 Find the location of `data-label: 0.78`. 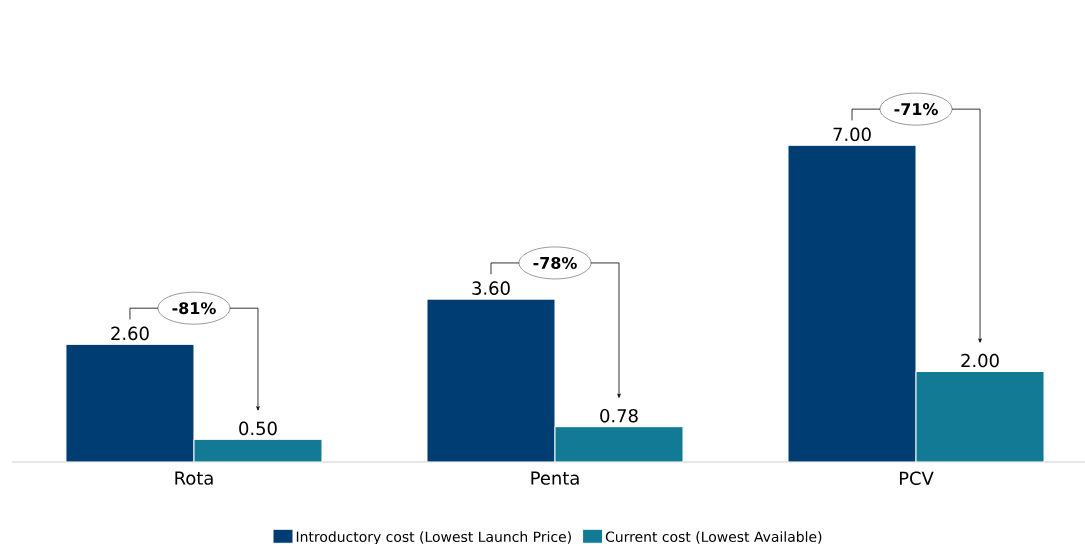

data-label: 0.78 is located at coordinates (619, 415).